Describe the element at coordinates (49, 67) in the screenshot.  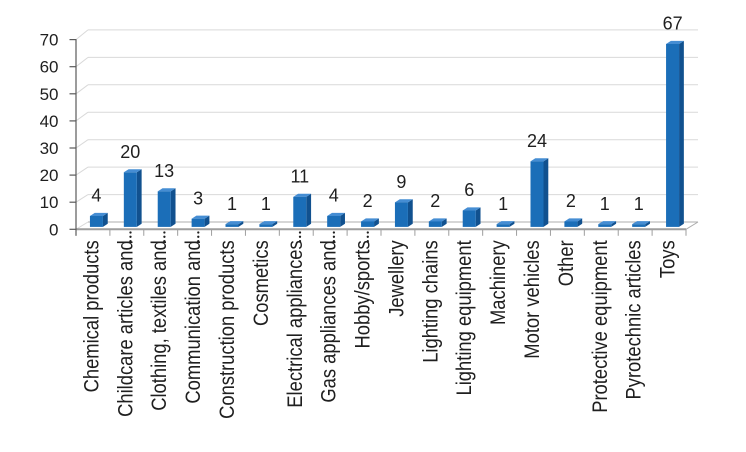
I see `svg-text: 60` at that location.